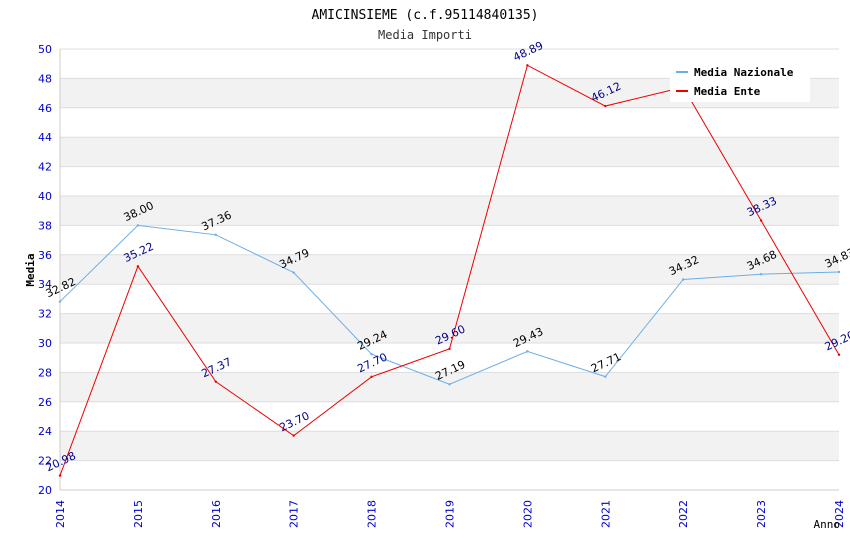 This screenshot has height=550, width=850. I want to click on y-tick-label: 38, so click(45, 225).